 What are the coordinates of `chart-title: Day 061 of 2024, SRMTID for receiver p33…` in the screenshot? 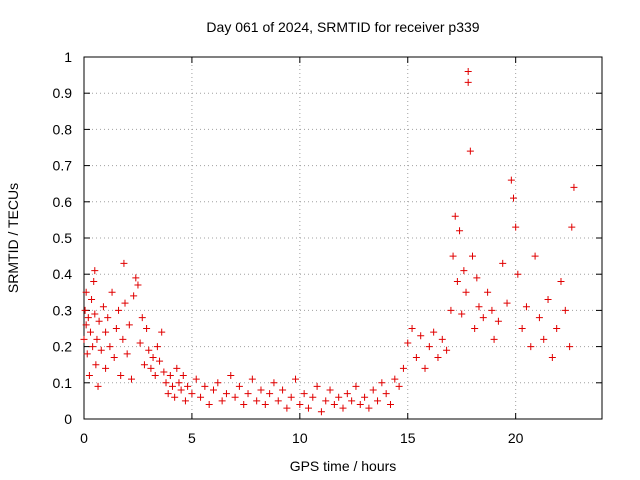 It's located at (342, 27).